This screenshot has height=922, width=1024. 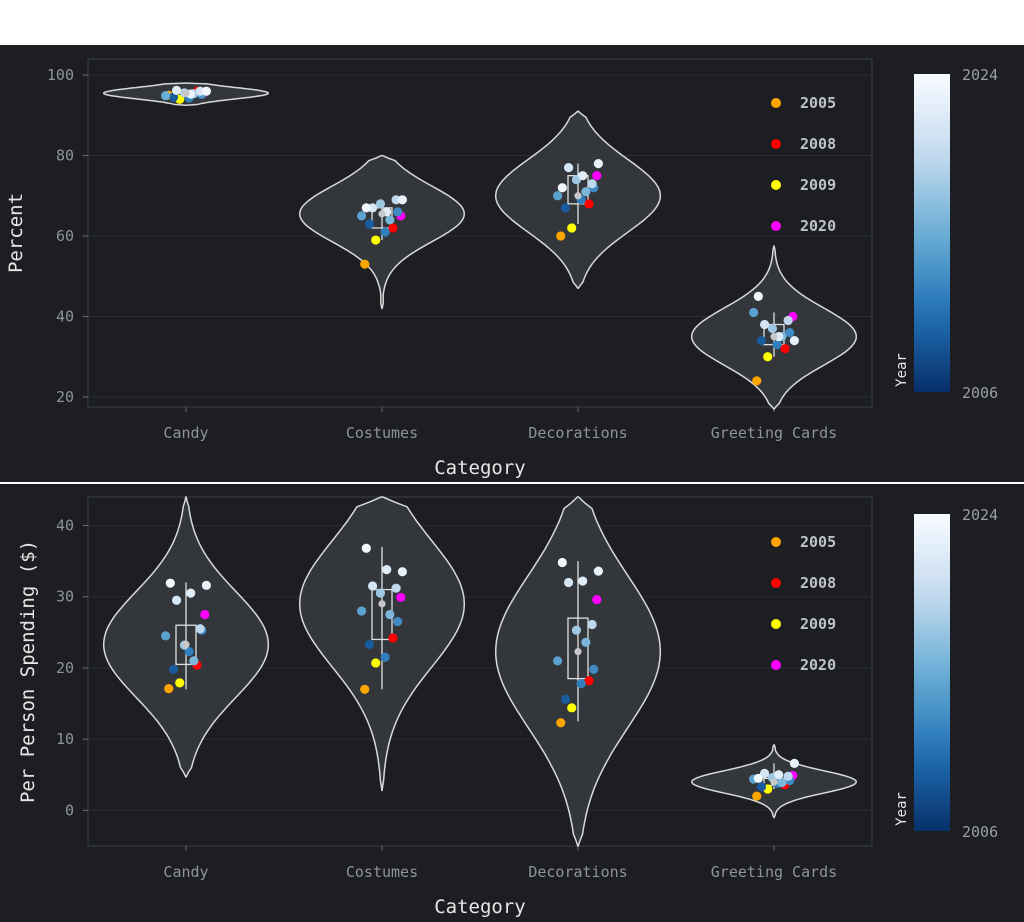 What do you see at coordinates (65, 397) in the screenshot?
I see `percent-y-tick-label: 20` at bounding box center [65, 397].